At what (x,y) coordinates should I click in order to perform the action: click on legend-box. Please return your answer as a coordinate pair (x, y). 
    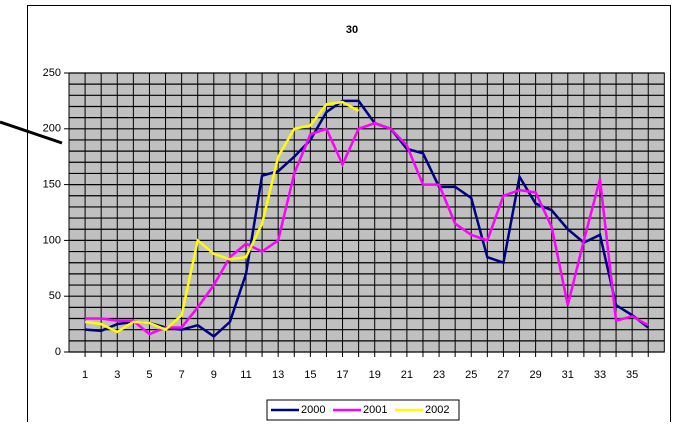
    Looking at the image, I should click on (363, 410).